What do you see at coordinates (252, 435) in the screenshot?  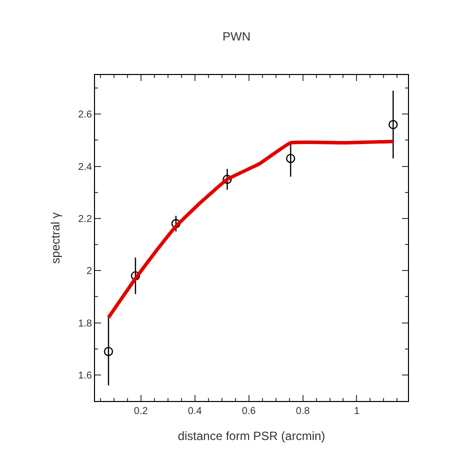 I see `x-axis-title: distance form PSR (arcmin)` at bounding box center [252, 435].